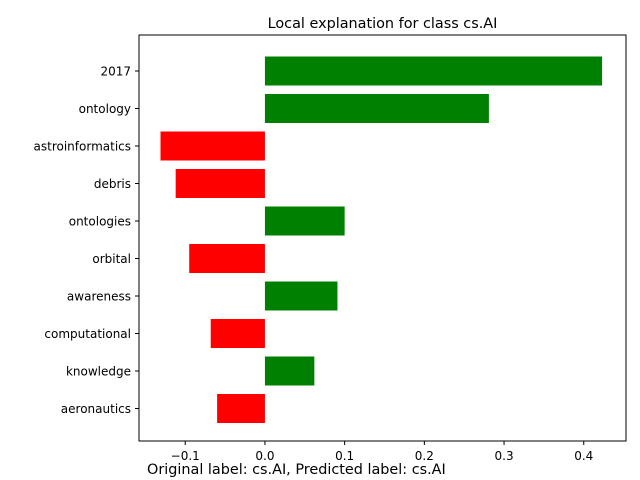 The width and height of the screenshot is (640, 480). Describe the element at coordinates (99, 297) in the screenshot. I see `y-tick-label: awareness` at that location.